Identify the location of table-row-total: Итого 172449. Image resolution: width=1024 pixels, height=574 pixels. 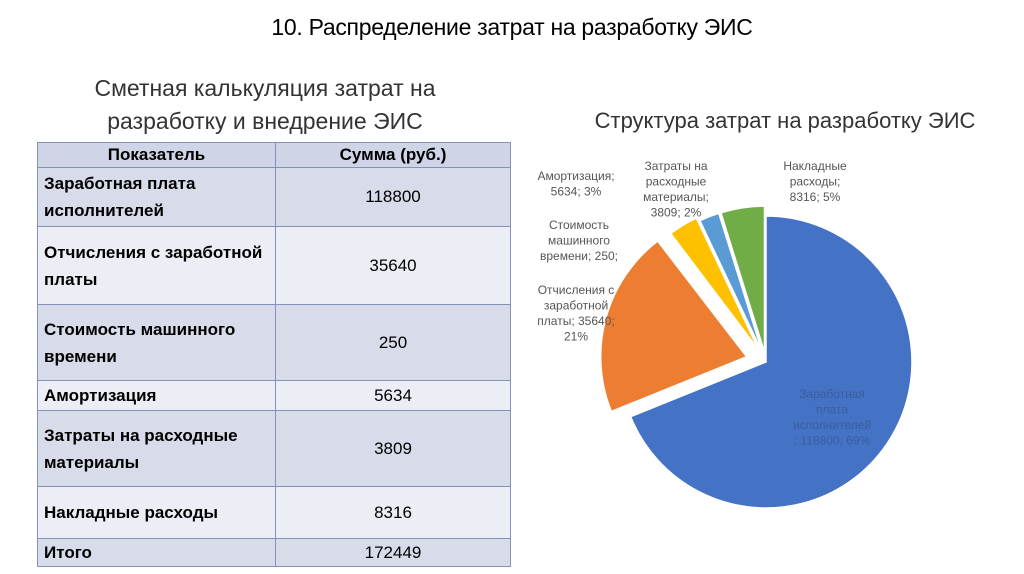
(274, 552).